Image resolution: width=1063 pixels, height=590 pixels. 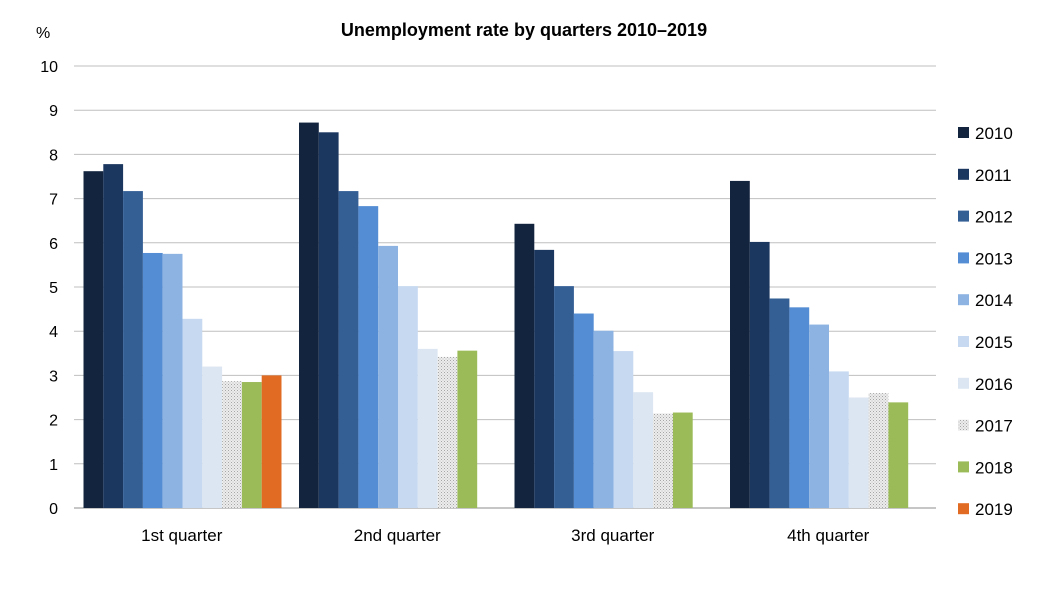 What do you see at coordinates (994, 258) in the screenshot?
I see `legend-label-2013: 2013` at bounding box center [994, 258].